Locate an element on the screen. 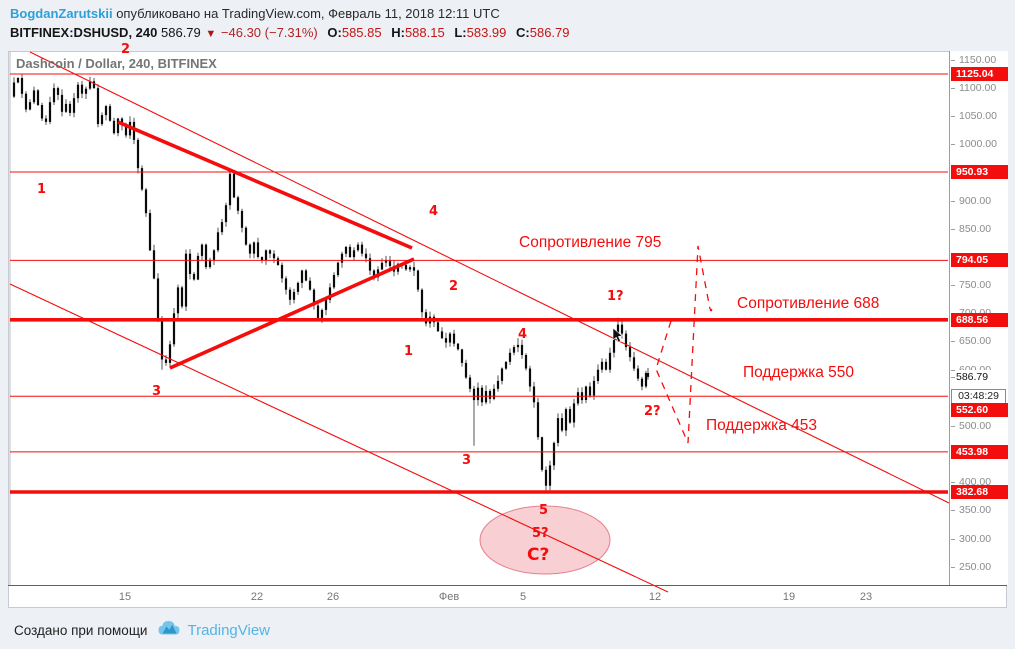 This screenshot has height=649, width=1015. price-level-badge: 794.05 is located at coordinates (979, 260).